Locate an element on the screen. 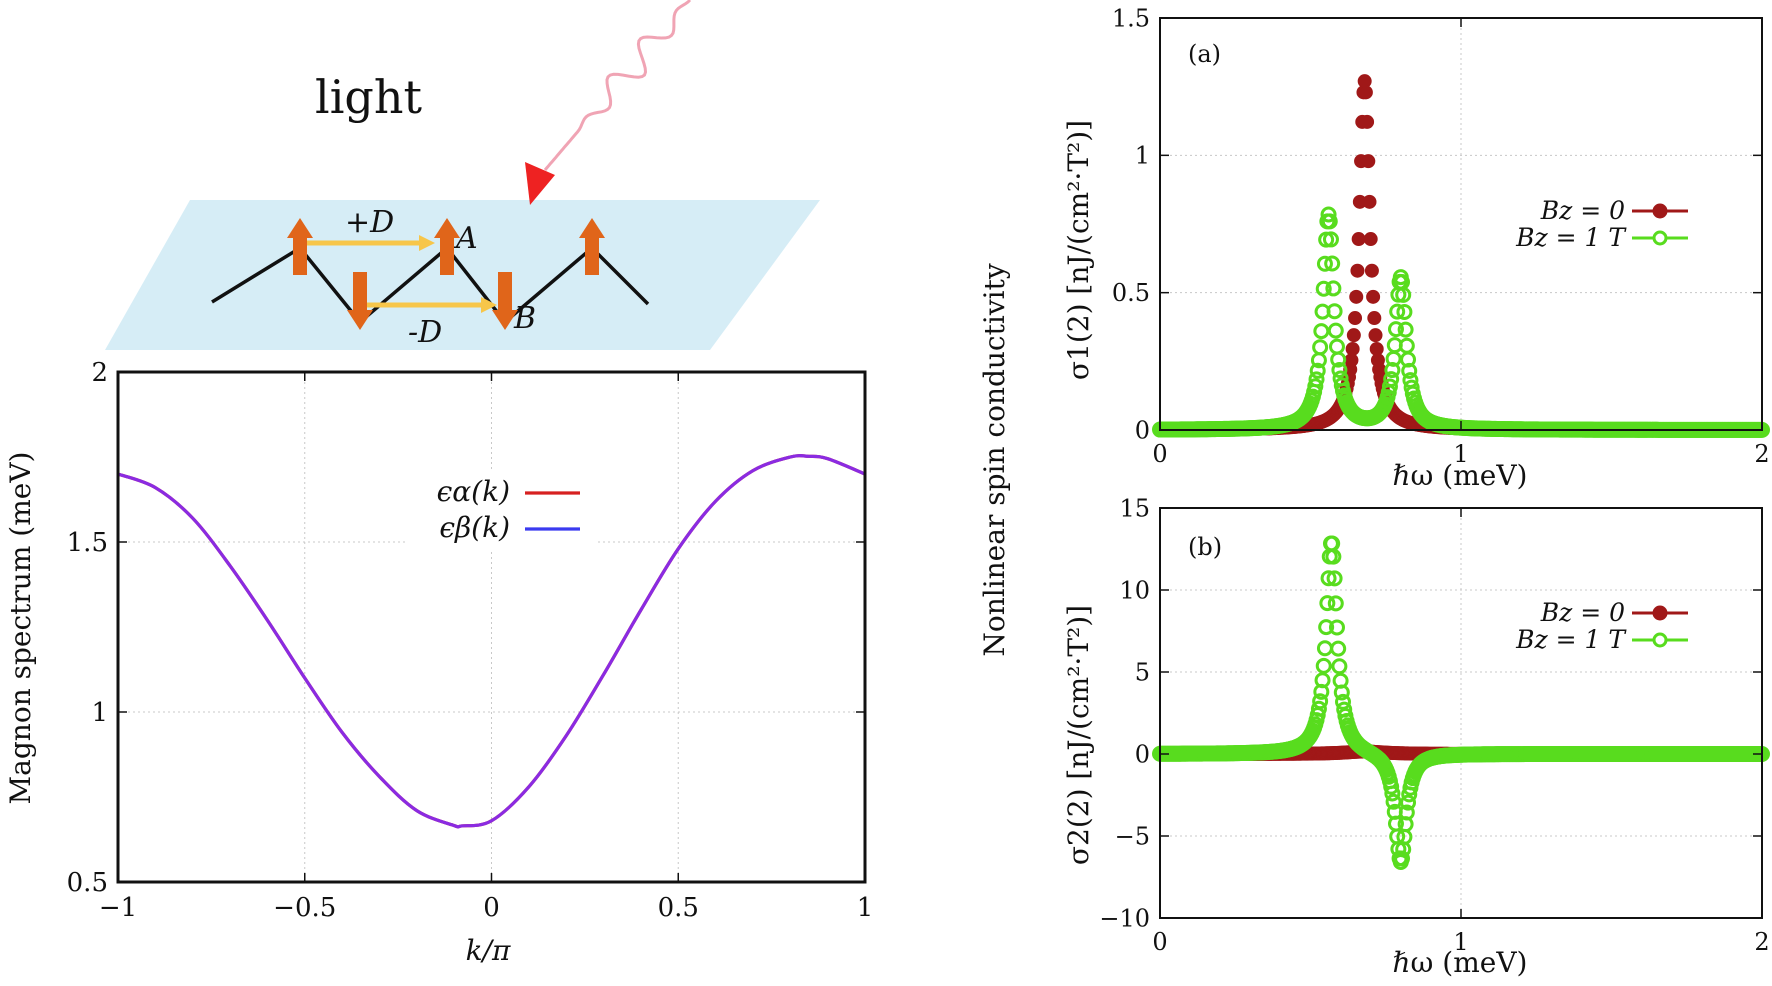 This screenshot has width=1772, height=986. panel-b-x-axis-label: ℏω (meV) is located at coordinates (1460, 962).